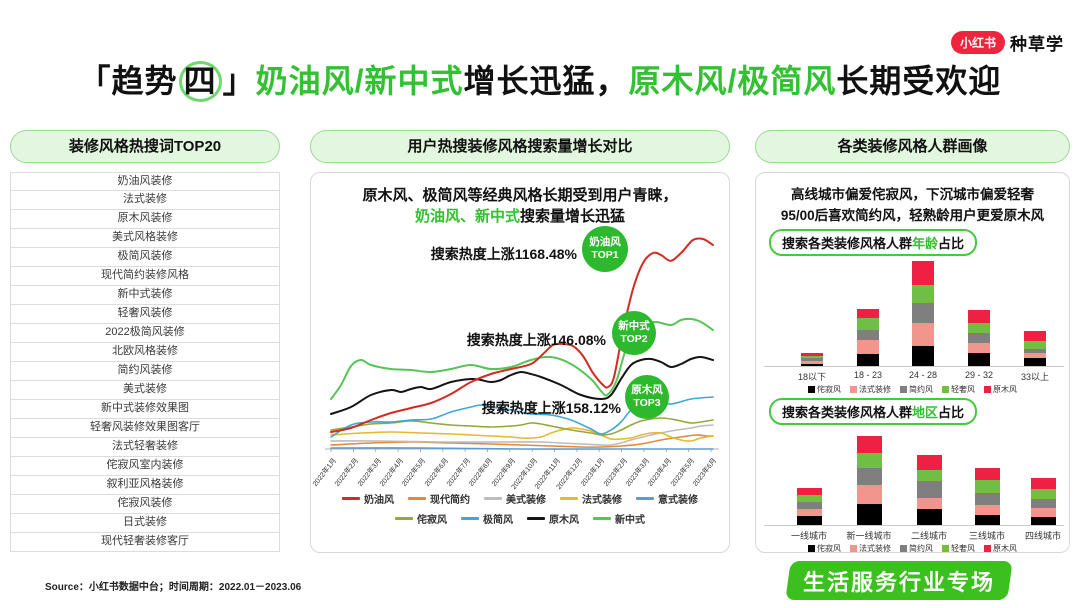 This screenshot has height=608, width=1080. Describe the element at coordinates (503, 254) in the screenshot. I see `annotation-top1: 搜索热度上涨1168.48%` at that location.